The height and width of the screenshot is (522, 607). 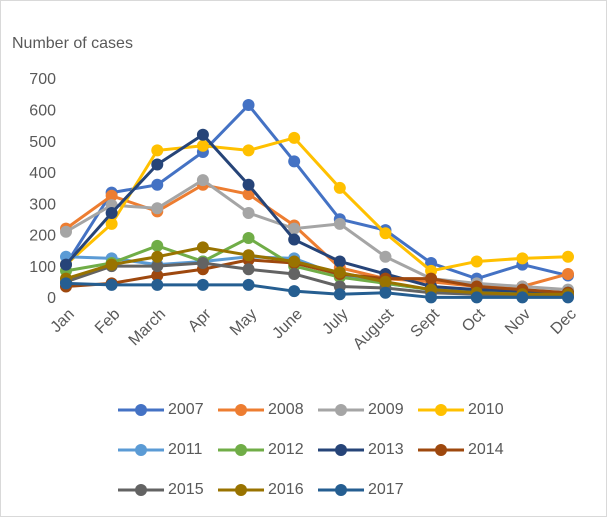 I want to click on legend-label: 2013, so click(x=386, y=449).